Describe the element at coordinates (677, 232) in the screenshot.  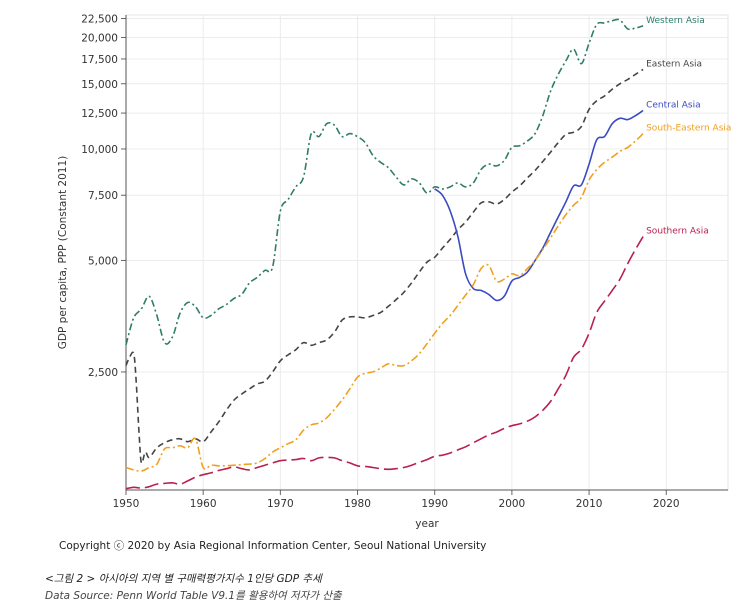
I see `series-label-southern-asia: Southern Asia` at that location.